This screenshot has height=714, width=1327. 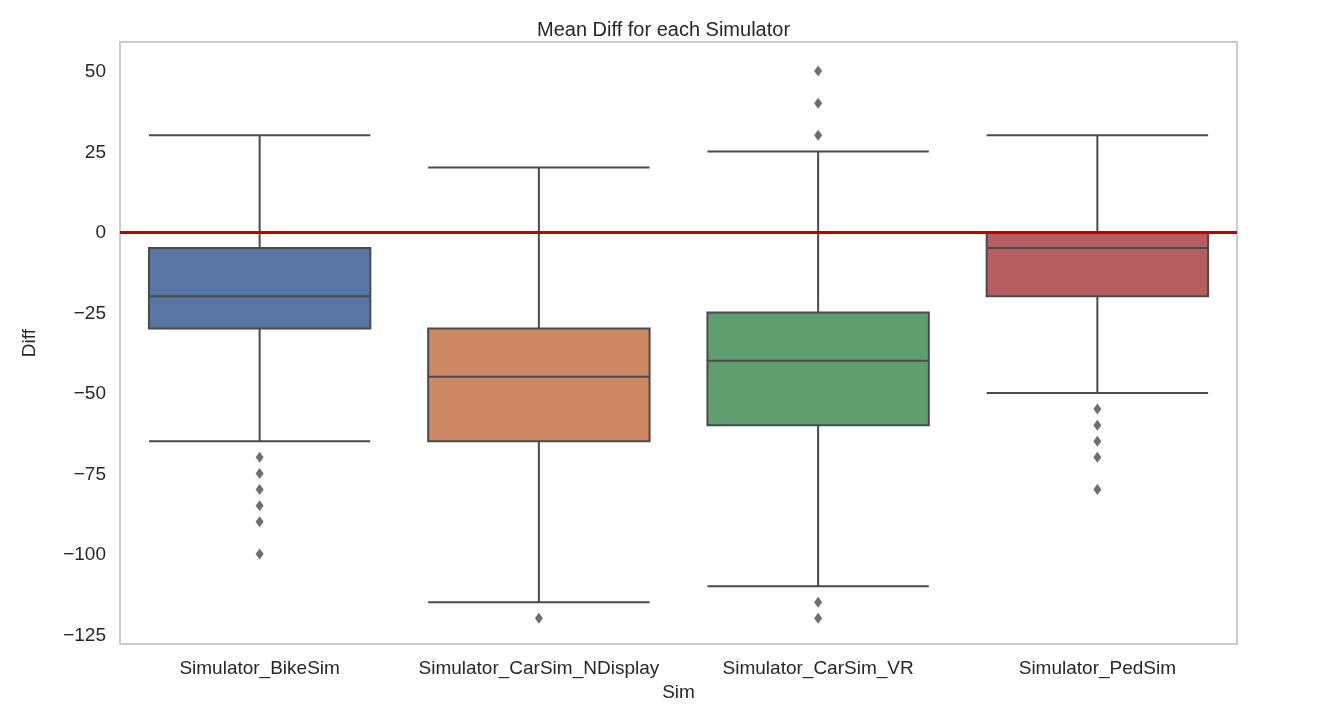 I want to click on y-tick-label: −125, so click(x=84, y=634).